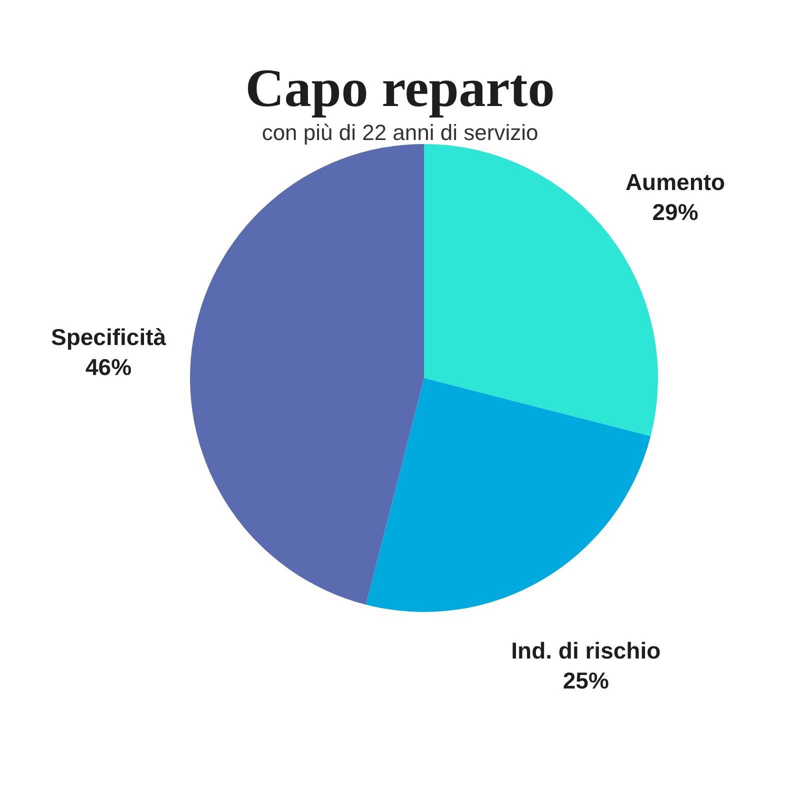 This screenshot has height=800, width=800. I want to click on data-label: 25%, so click(585, 681).